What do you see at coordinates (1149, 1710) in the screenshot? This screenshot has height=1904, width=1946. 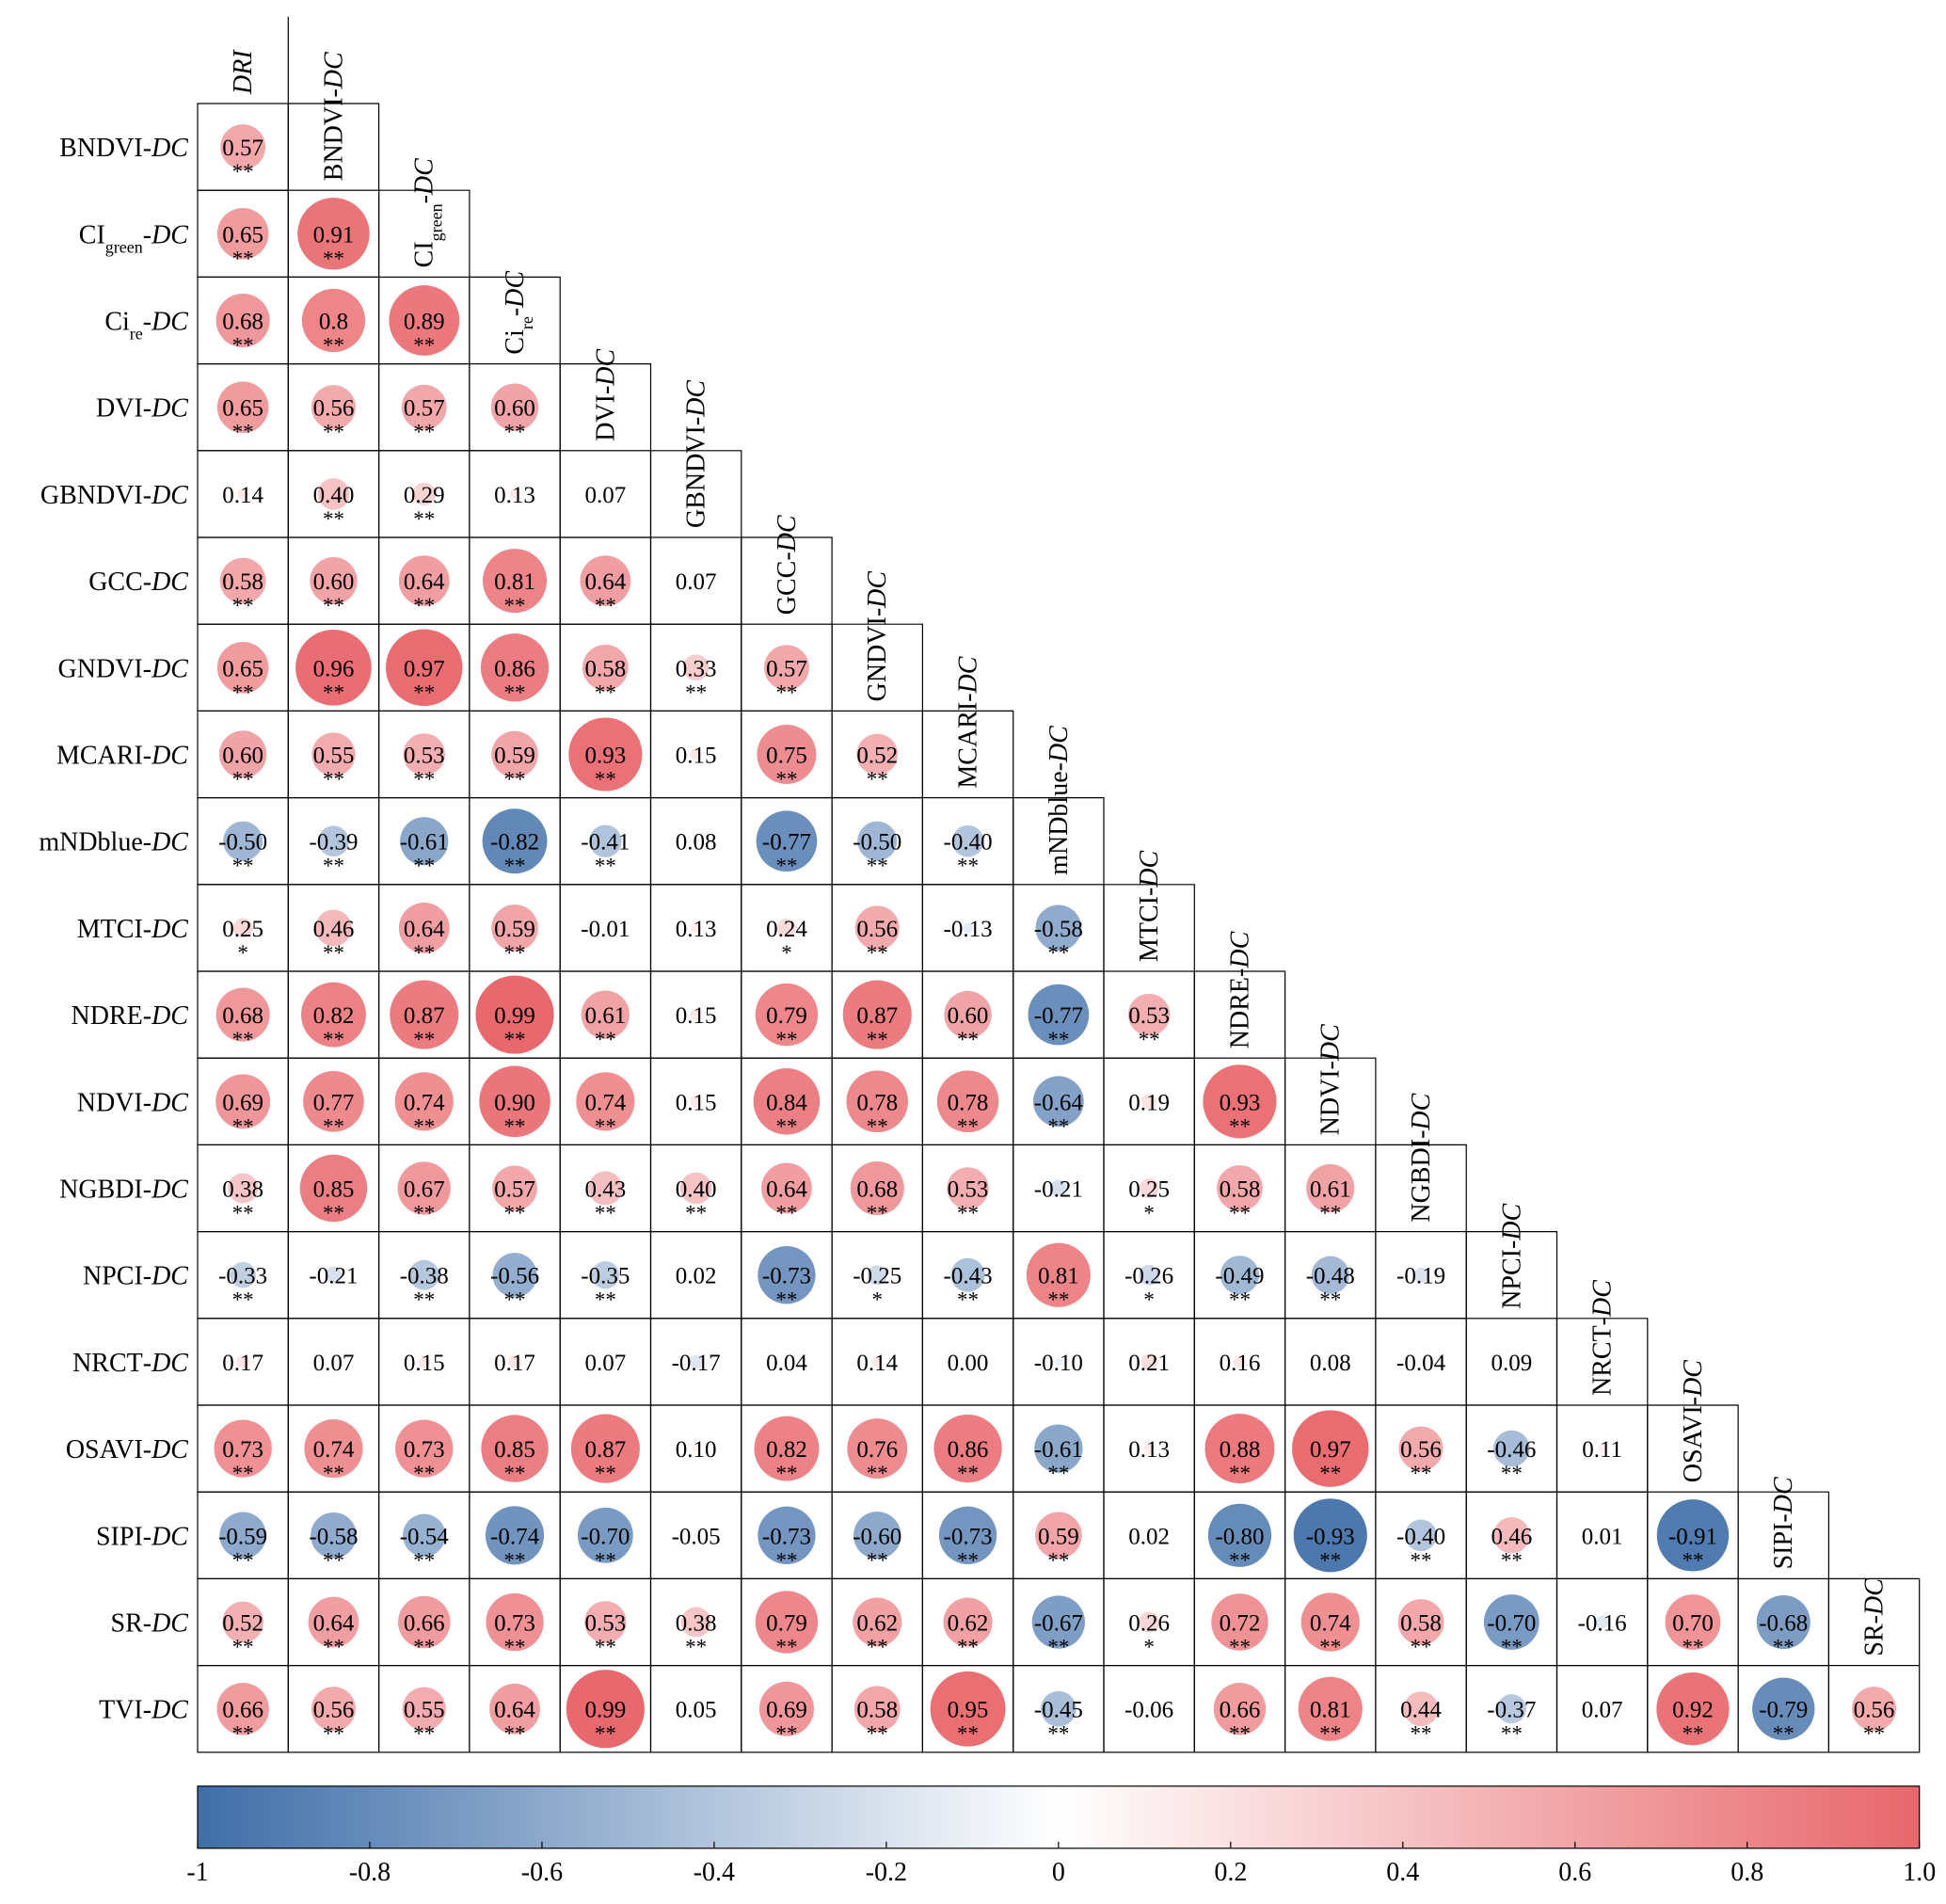 I see `correlation-value: -0.06` at bounding box center [1149, 1710].